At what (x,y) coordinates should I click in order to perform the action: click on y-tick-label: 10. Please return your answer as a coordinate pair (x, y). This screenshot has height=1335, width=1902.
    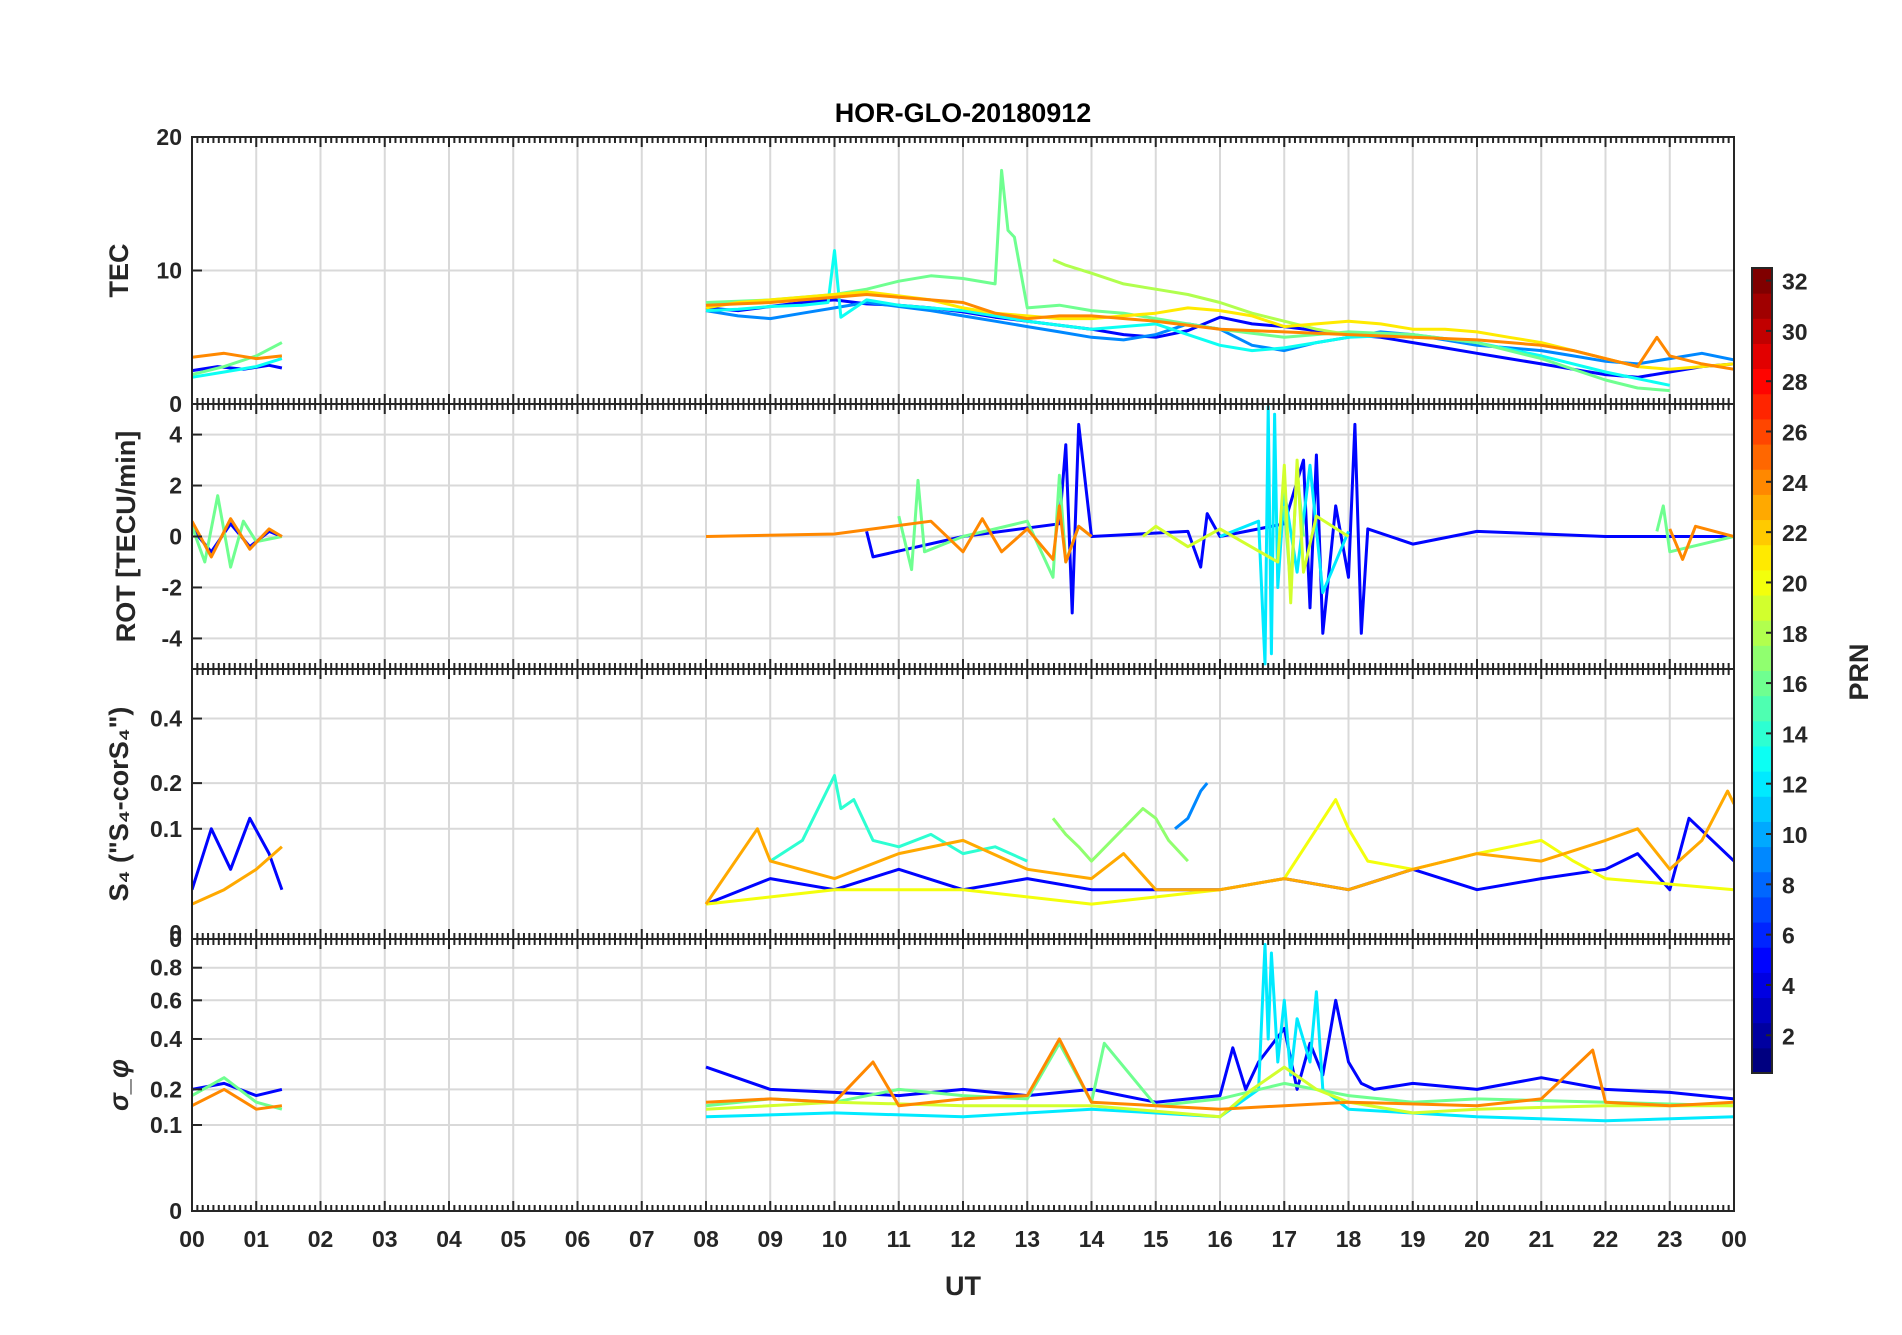
    Looking at the image, I should click on (169, 271).